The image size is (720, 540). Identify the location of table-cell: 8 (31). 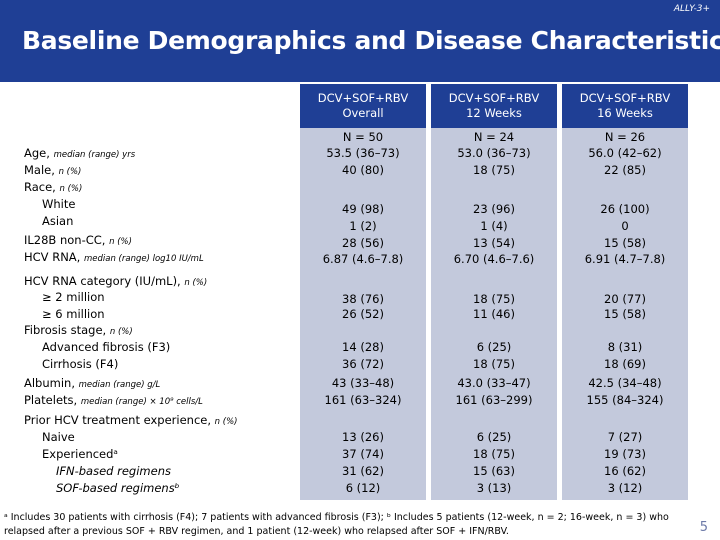
(625, 347).